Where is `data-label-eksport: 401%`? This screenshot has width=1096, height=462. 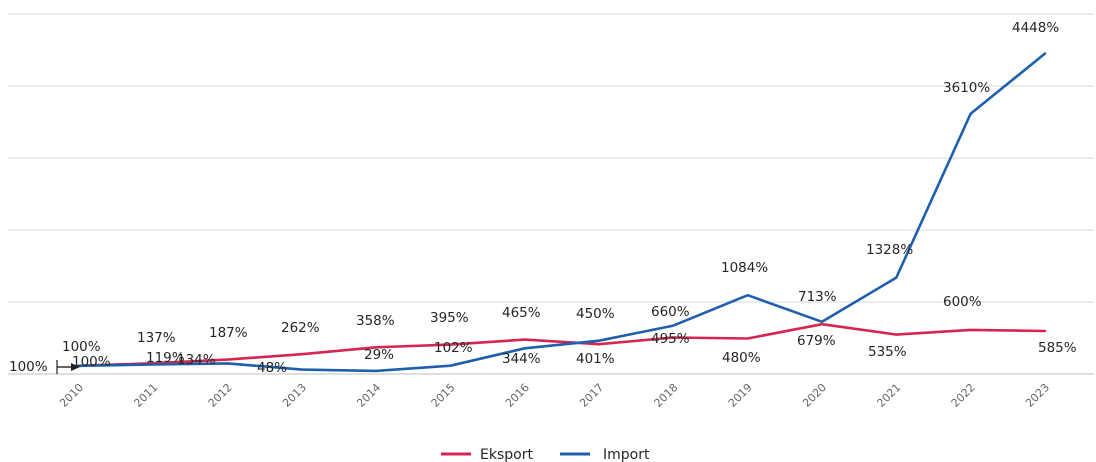 data-label-eksport: 401% is located at coordinates (595, 359).